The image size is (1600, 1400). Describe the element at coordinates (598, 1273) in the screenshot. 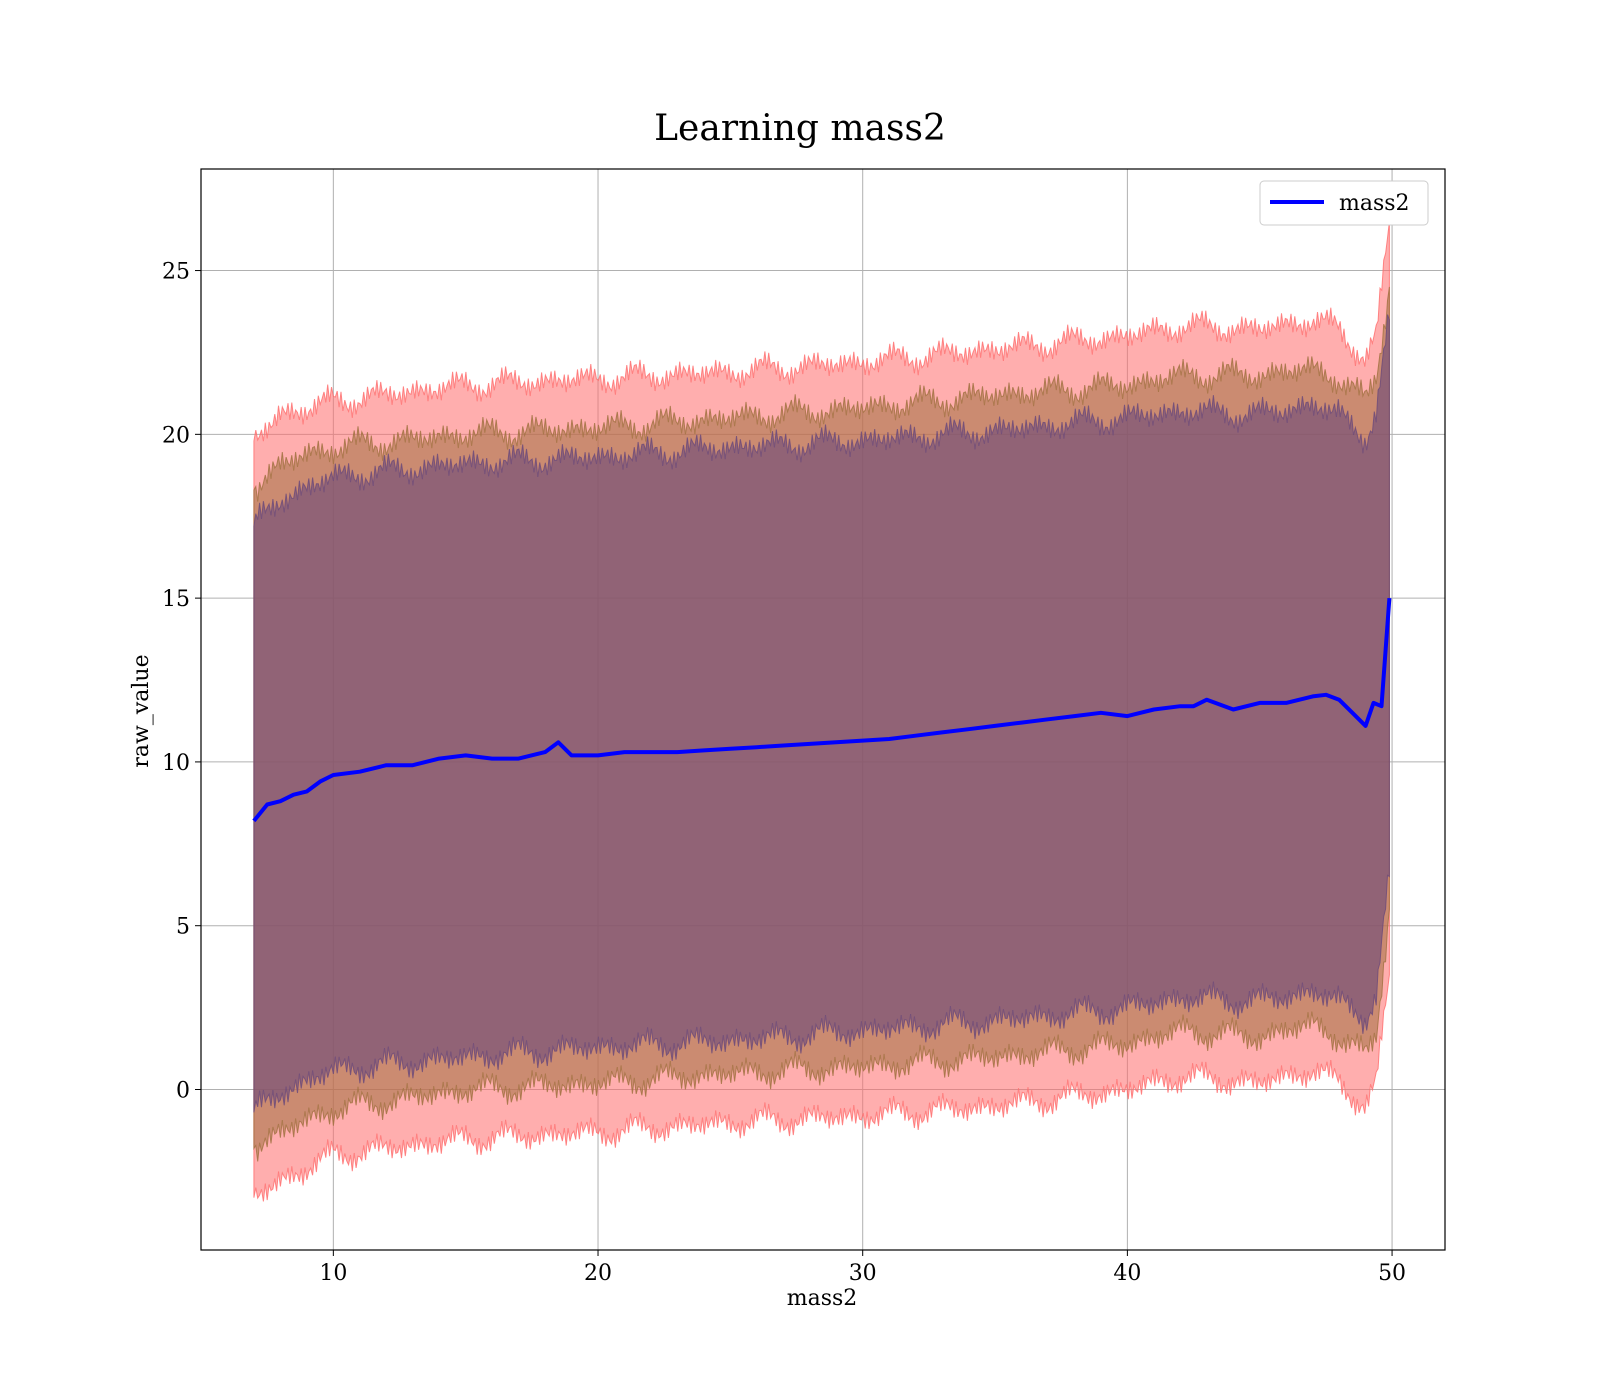

I see `x-tick-label-20: 20` at that location.